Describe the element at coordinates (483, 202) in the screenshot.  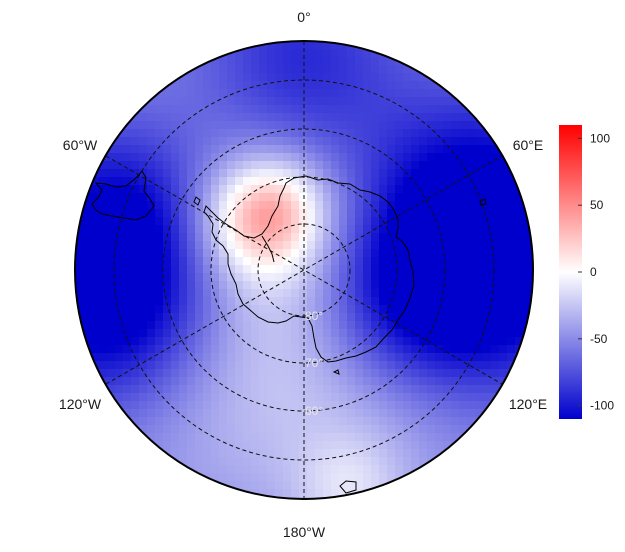
I see `island-b` at that location.